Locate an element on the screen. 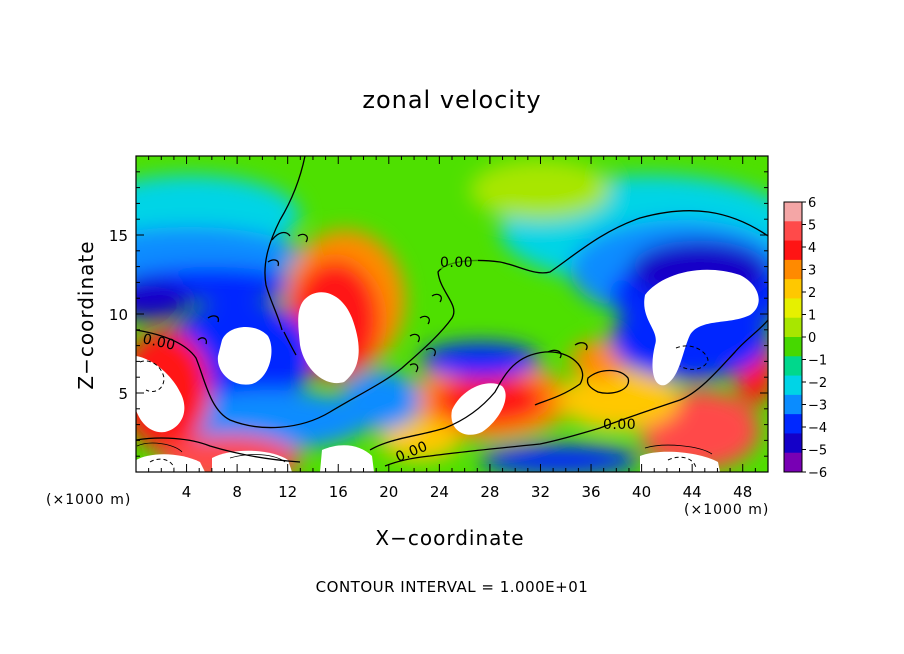 The height and width of the screenshot is (654, 904). colorbar-tick-label: −6 is located at coordinates (817, 473).